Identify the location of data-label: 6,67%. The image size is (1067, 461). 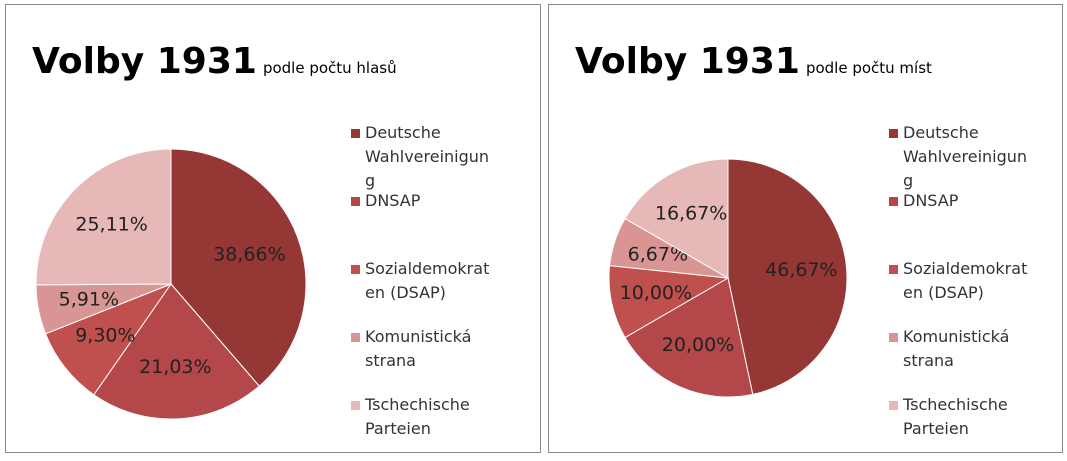
(658, 255).